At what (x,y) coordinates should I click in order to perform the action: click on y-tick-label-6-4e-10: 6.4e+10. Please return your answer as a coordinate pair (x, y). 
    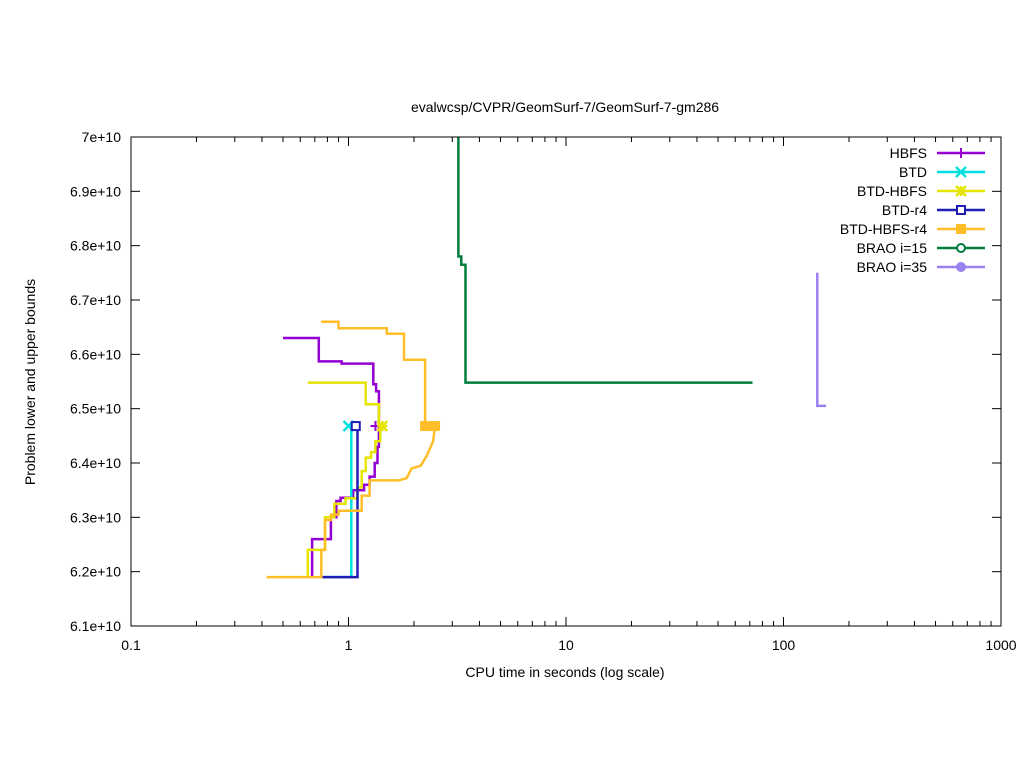
    Looking at the image, I should click on (95, 463).